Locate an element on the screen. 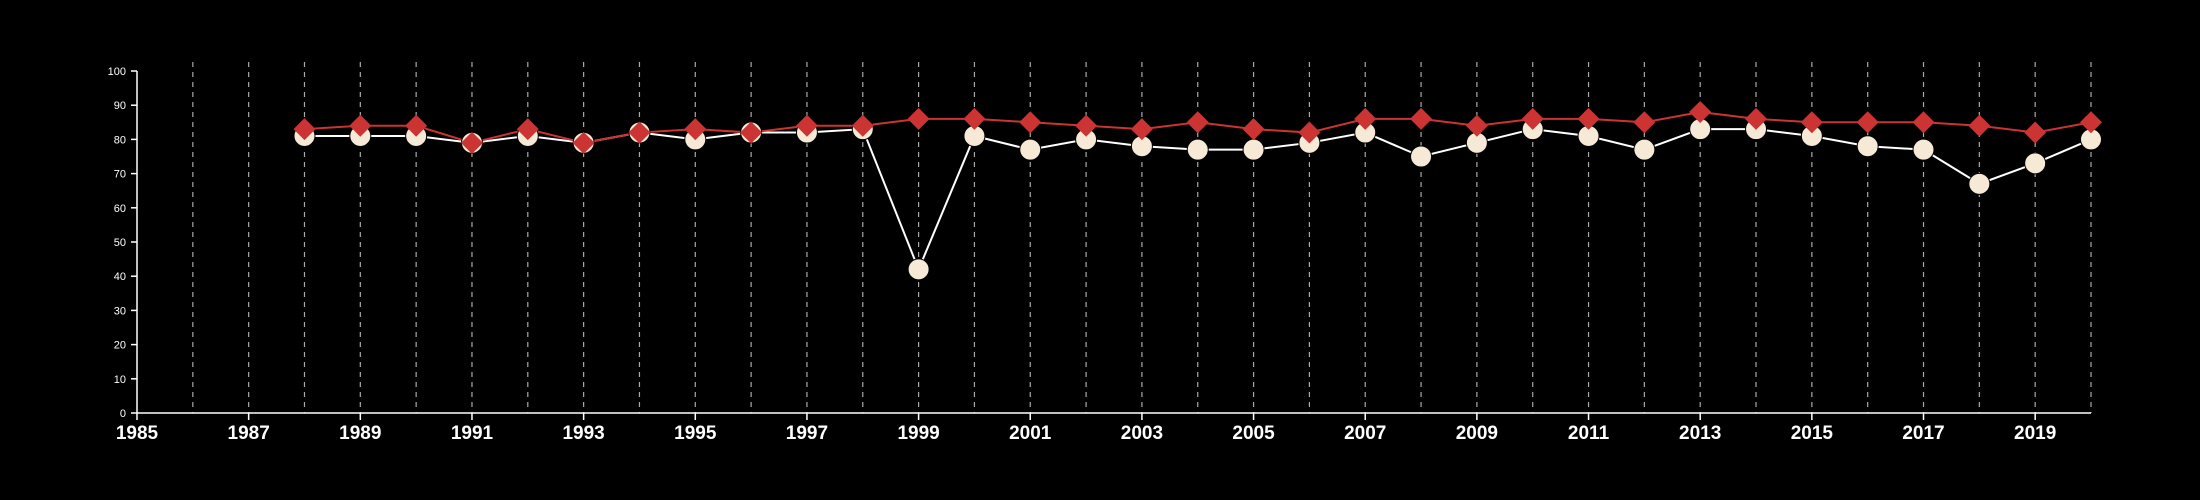 The image size is (2200, 500). point-s2-2006 is located at coordinates (1309, 132).